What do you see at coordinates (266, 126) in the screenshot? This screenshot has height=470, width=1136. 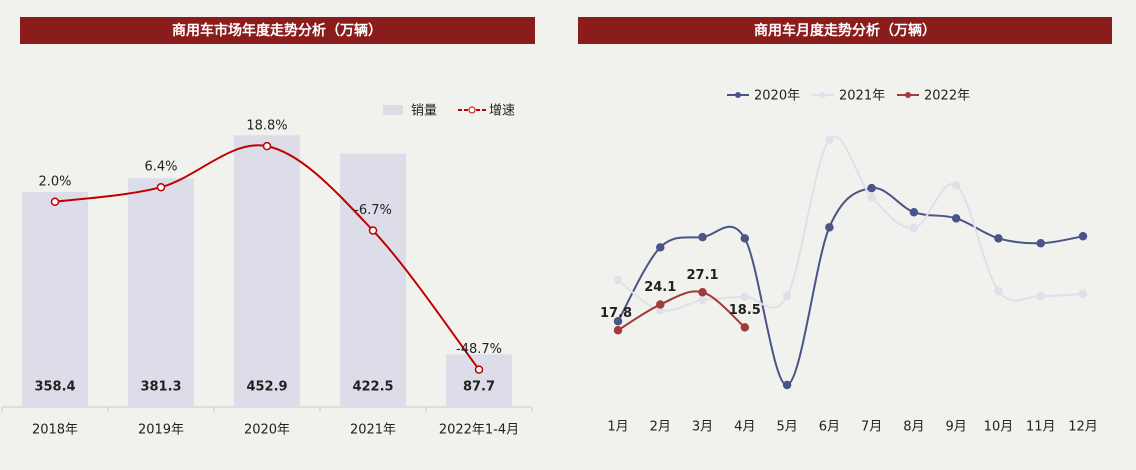 I see `line-value-label: 18.8%` at bounding box center [266, 126].